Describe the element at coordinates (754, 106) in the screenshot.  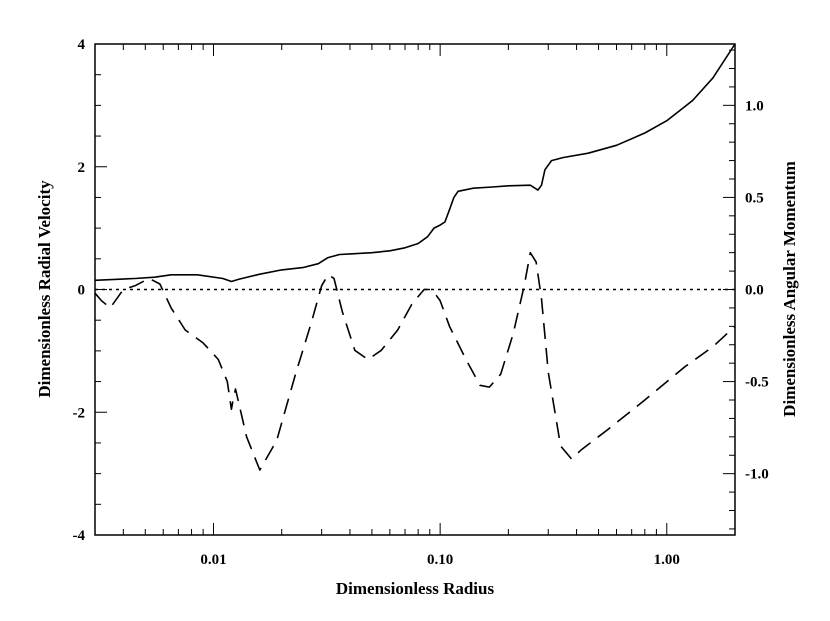
I see `y2-tick-label: 1.0` at that location.